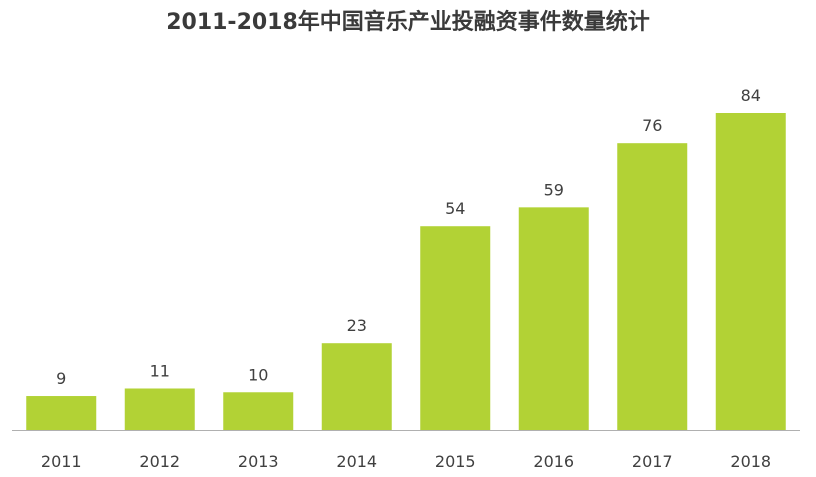 The width and height of the screenshot is (816, 477). What do you see at coordinates (455, 328) in the screenshot?
I see `bar-2015` at bounding box center [455, 328].